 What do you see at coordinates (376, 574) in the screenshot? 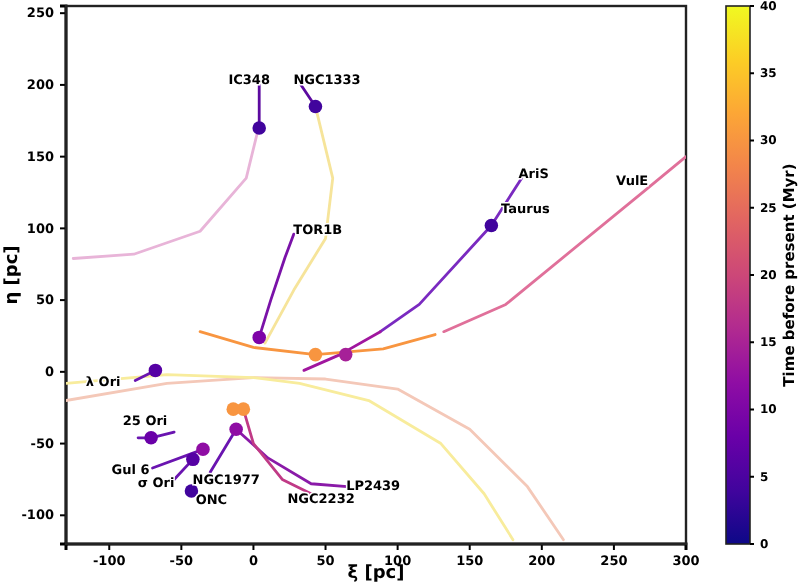
I see `x-axis-title: ξ [pc]` at bounding box center [376, 574].